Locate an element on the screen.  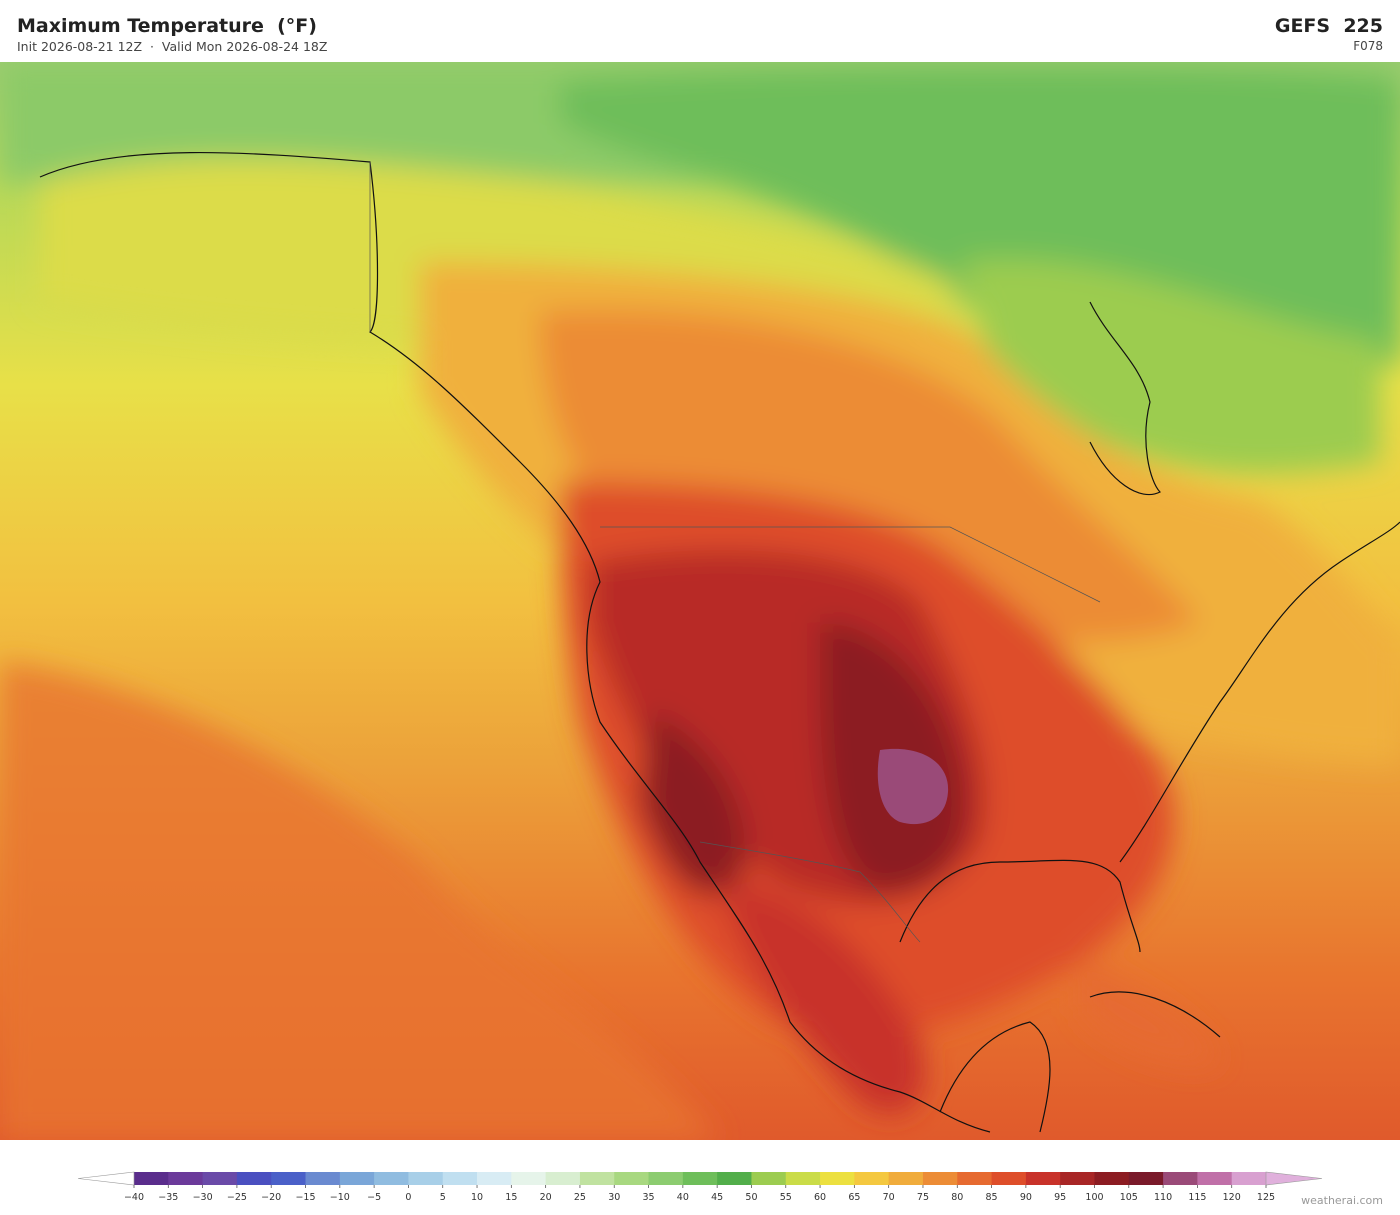
colorbar-tick-label: −40 is located at coordinates (134, 1197).